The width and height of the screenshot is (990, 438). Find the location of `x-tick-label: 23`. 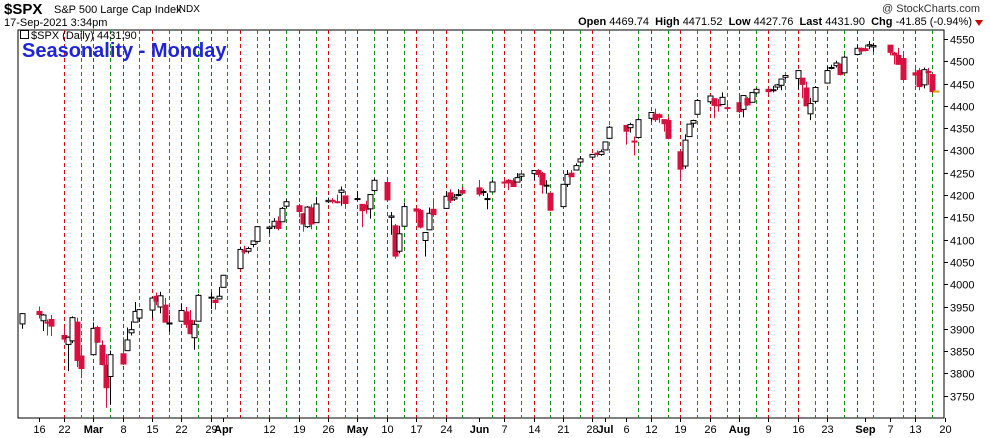

x-tick-label: 23 is located at coordinates (827, 430).